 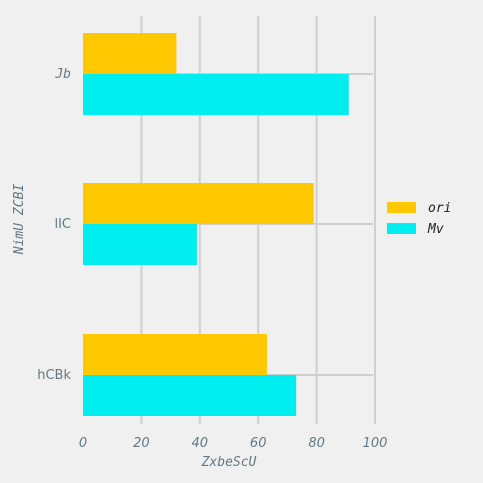 I want to click on y-tick-label: hCBk, so click(x=54, y=375).